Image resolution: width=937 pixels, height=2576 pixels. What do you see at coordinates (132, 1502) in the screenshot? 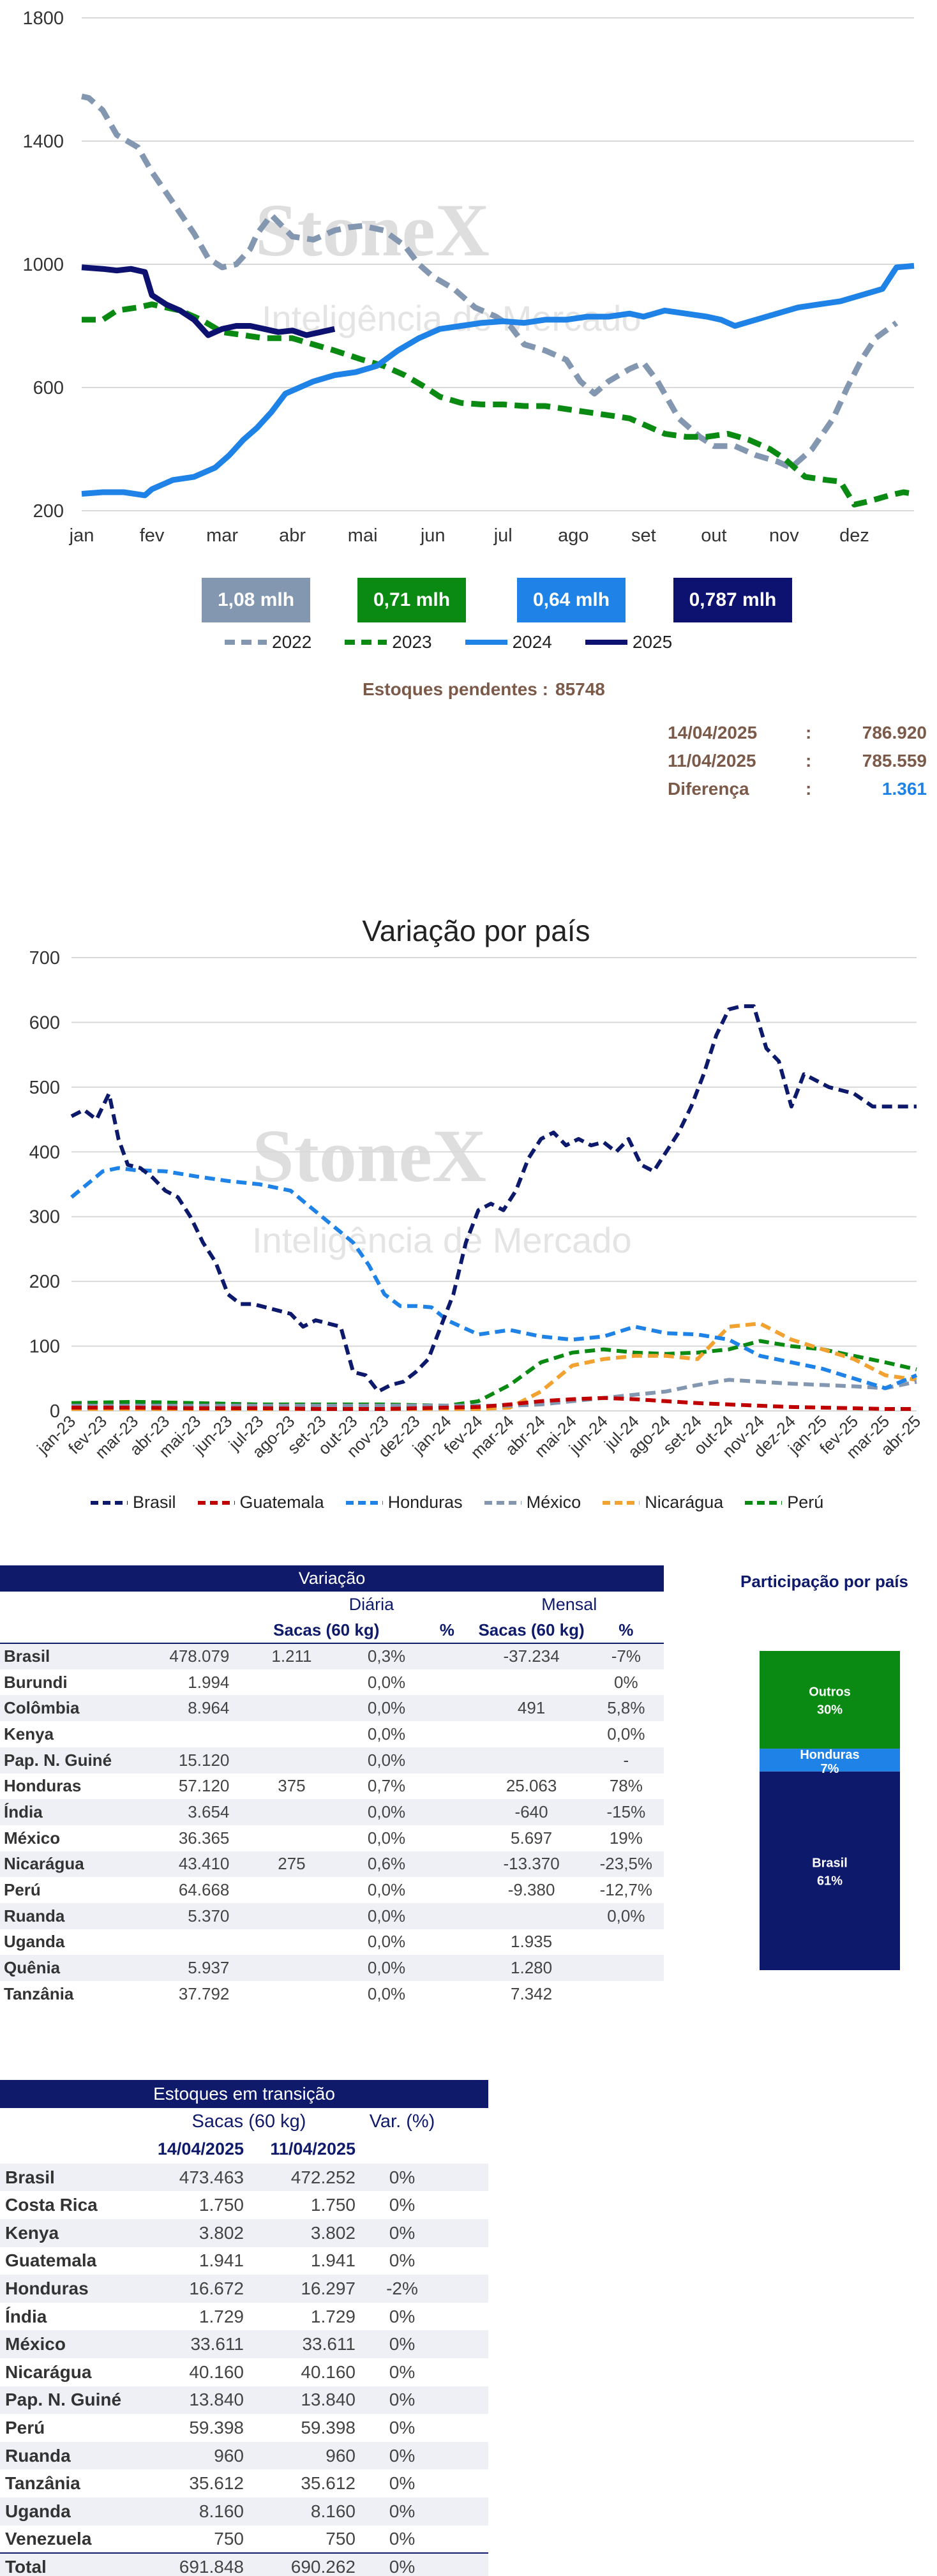
I see `legend-item-brasil: Brasil` at bounding box center [132, 1502].